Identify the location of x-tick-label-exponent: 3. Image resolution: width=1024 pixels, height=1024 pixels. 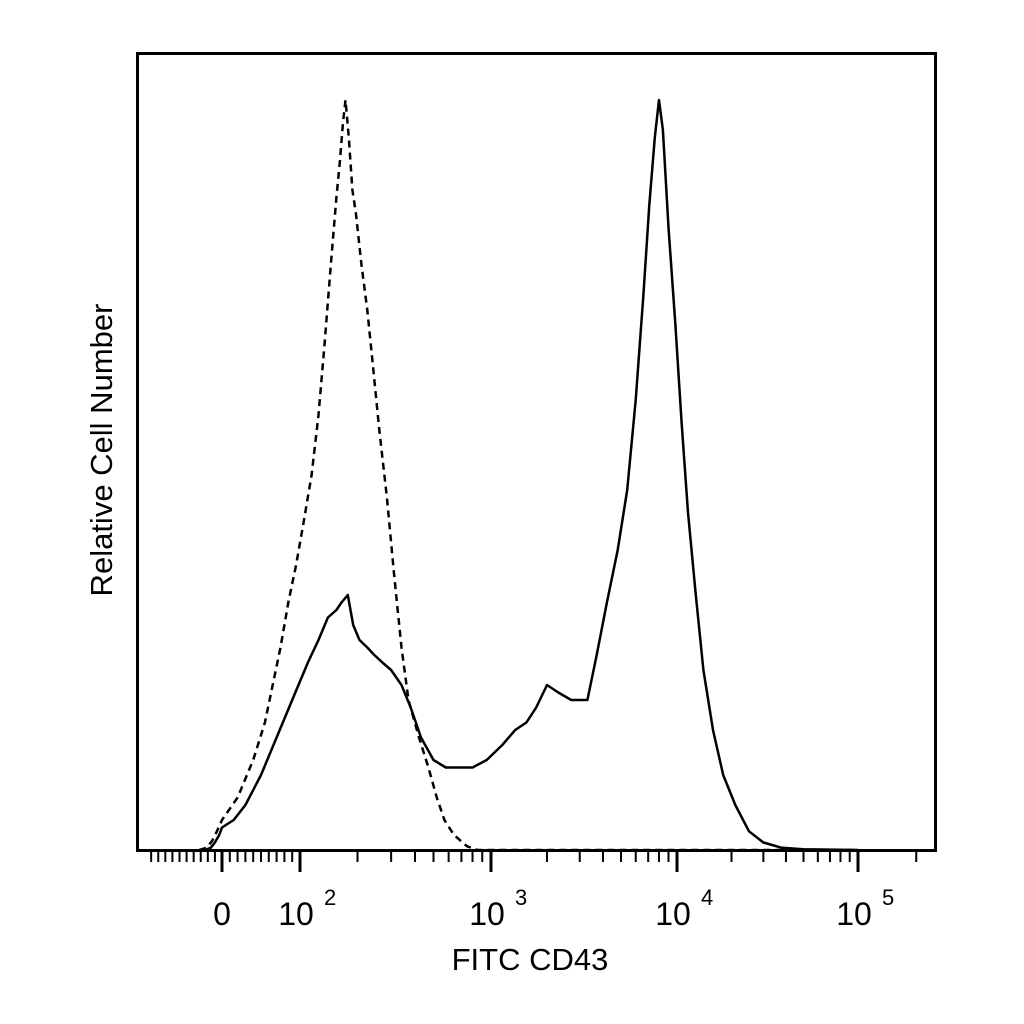
(521, 897).